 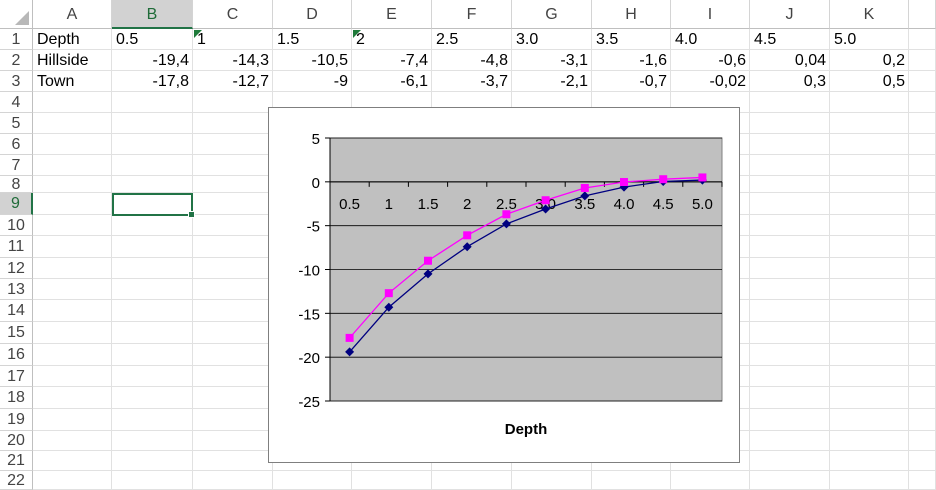 I want to click on depth-header-cell: 0.5, so click(x=127, y=39).